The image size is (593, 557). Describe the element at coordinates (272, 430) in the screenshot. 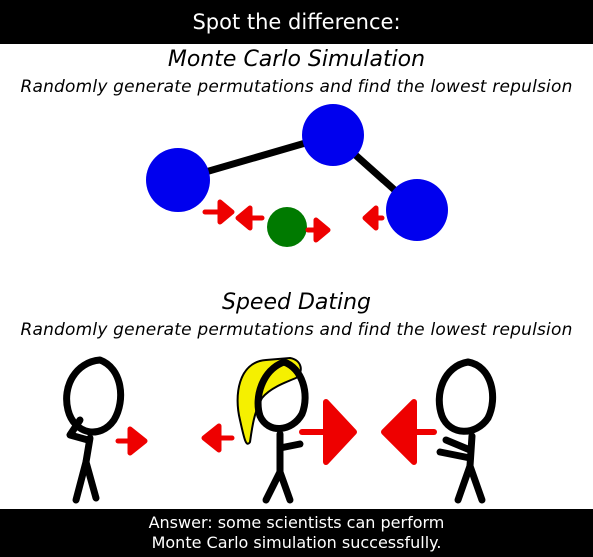

I see `stick-figure-middle` at that location.